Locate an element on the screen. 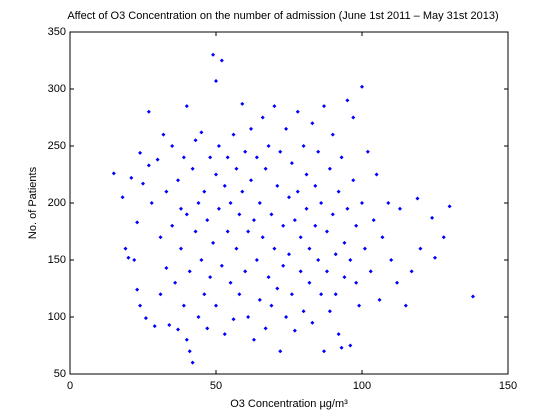 This screenshot has height=420, width=560. y-tick-label: 200 is located at coordinates (57, 203).